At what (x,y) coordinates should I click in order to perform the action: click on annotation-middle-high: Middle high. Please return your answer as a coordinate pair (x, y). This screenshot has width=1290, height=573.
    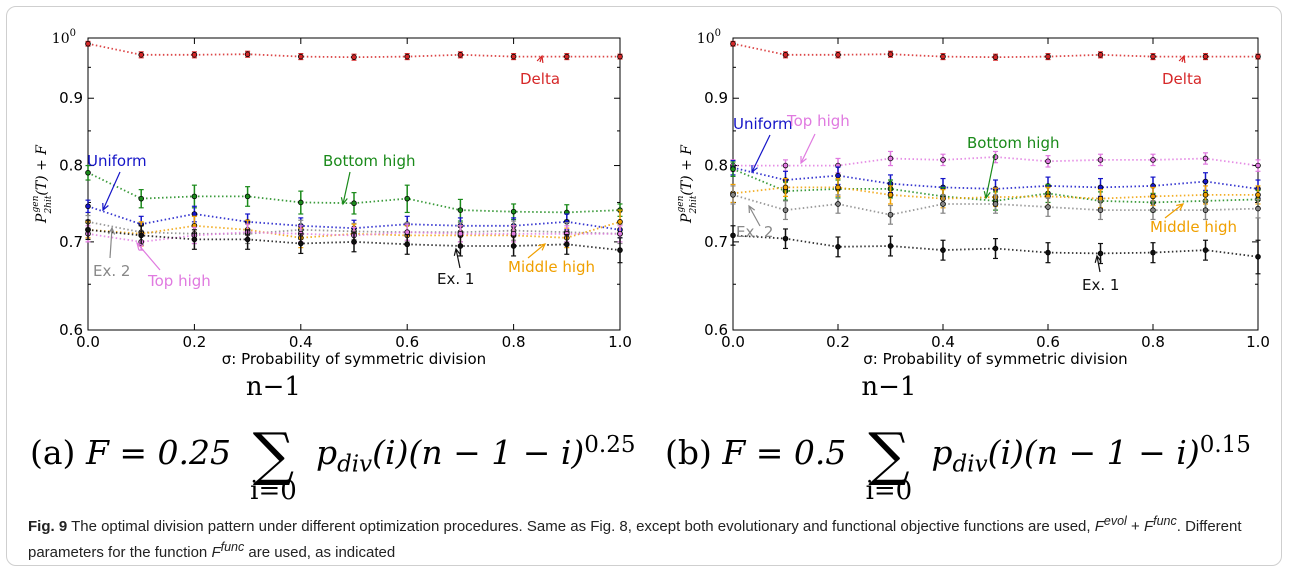
    Looking at the image, I should click on (1193, 219).